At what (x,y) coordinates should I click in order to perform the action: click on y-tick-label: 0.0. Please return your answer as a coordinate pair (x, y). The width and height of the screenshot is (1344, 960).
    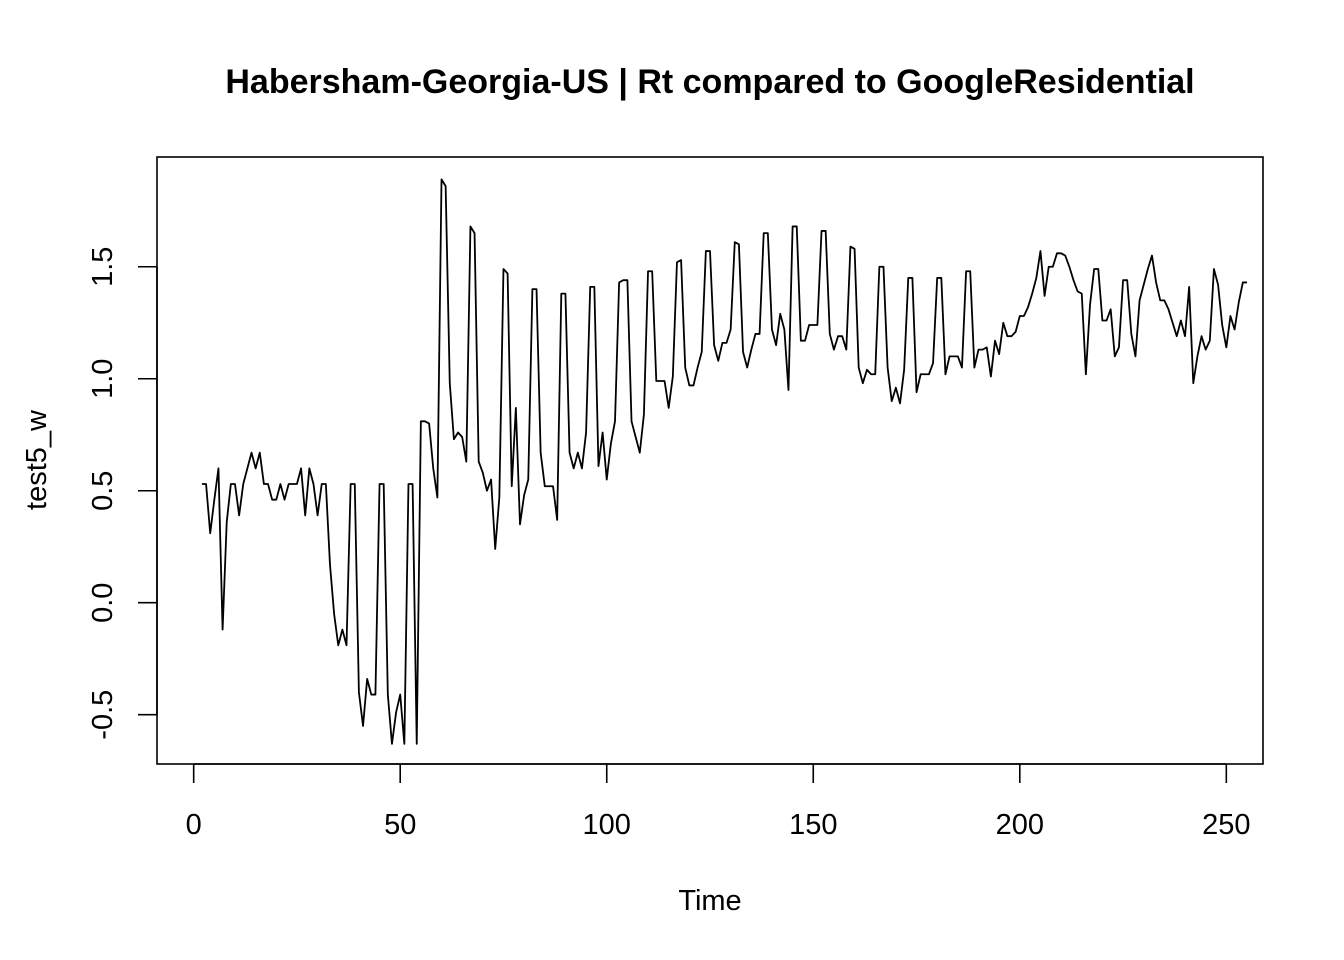
    Looking at the image, I should click on (103, 603).